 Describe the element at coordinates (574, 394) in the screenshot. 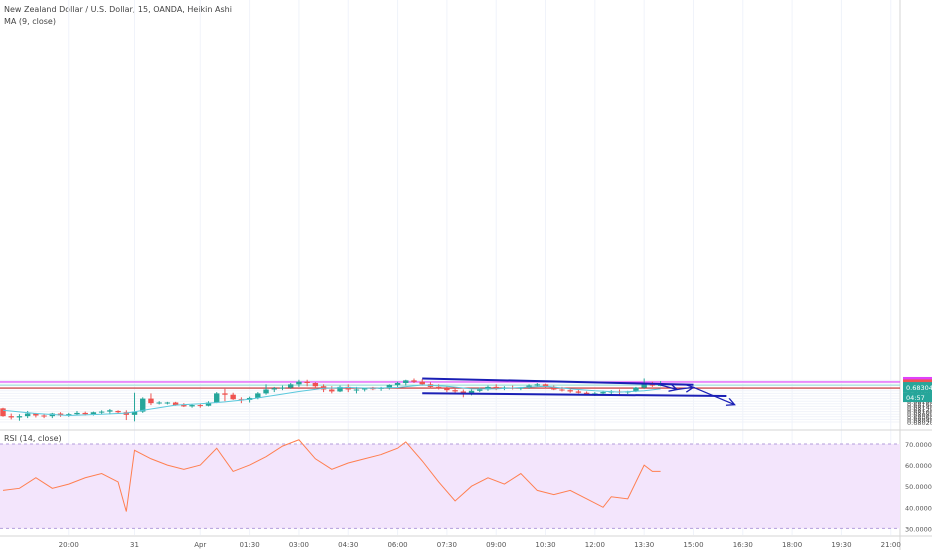

I see `lower-trendline` at that location.